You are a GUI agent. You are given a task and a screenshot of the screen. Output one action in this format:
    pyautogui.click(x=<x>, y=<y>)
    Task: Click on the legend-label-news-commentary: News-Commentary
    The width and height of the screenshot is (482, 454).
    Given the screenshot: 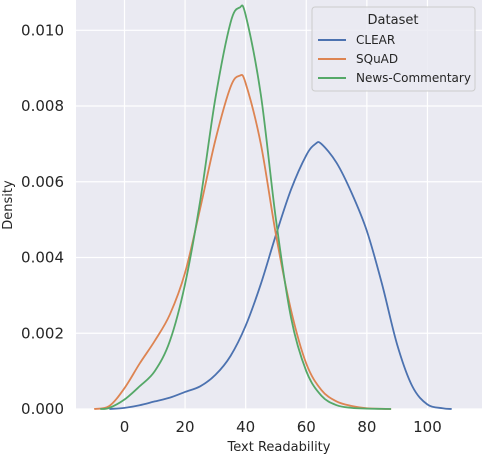 What is the action you would take?
    pyautogui.click(x=413, y=78)
    